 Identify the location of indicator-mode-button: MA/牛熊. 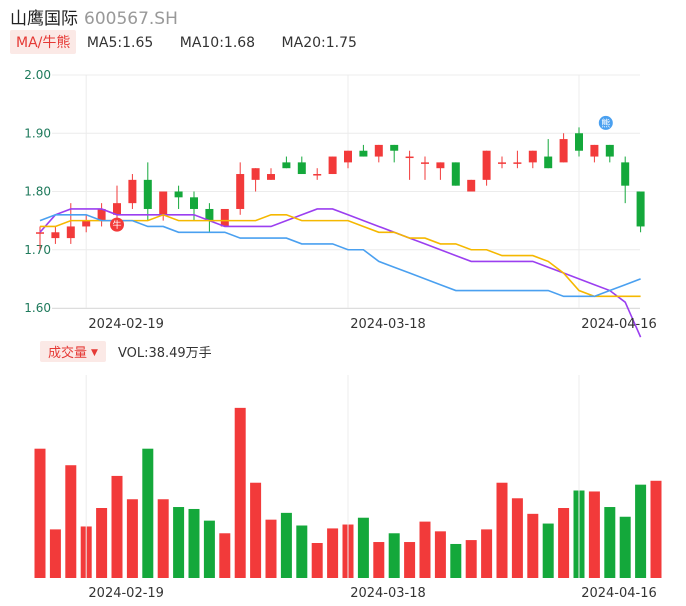
(43, 42).